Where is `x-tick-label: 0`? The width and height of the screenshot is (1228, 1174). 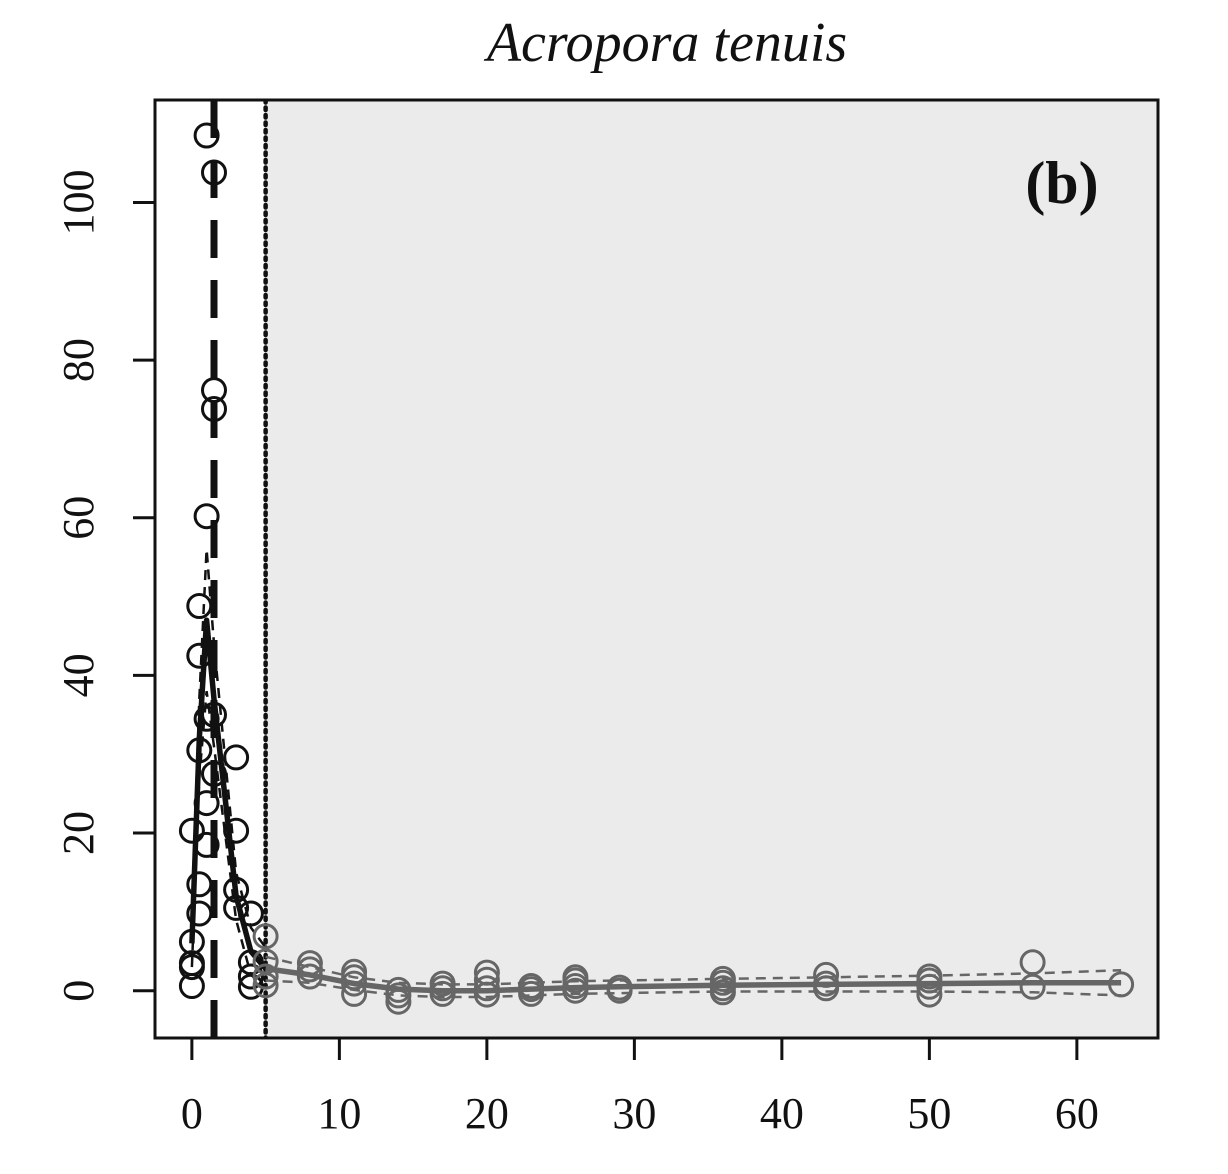 x-tick-label: 0 is located at coordinates (192, 1113).